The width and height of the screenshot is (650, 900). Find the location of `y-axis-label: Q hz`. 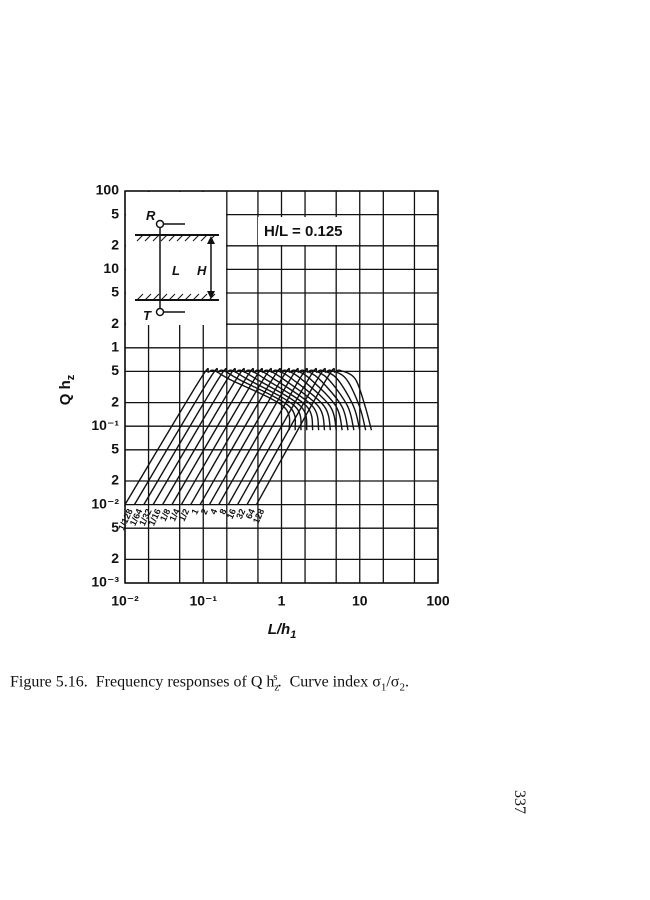

y-axis-label: Q hz is located at coordinates (67, 389).